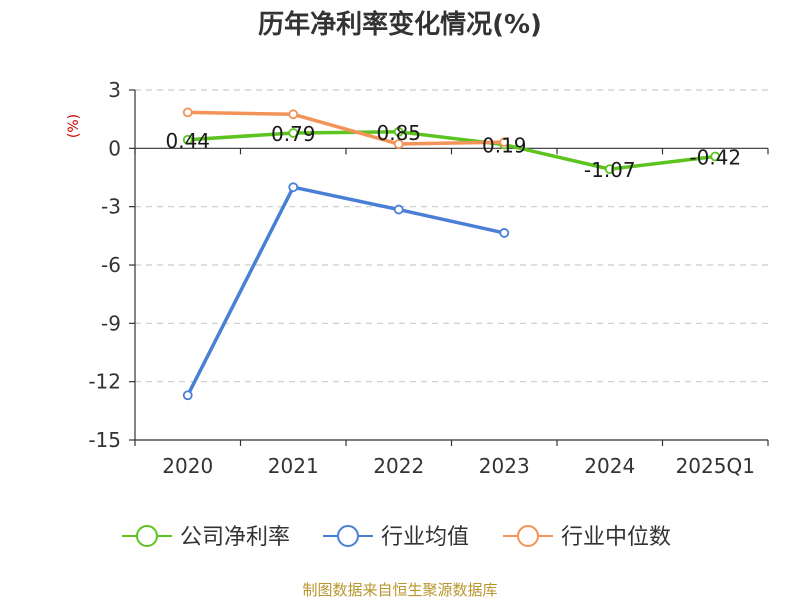 Image resolution: width=800 pixels, height=600 pixels. I want to click on y-tick-label: 3, so click(114, 90).